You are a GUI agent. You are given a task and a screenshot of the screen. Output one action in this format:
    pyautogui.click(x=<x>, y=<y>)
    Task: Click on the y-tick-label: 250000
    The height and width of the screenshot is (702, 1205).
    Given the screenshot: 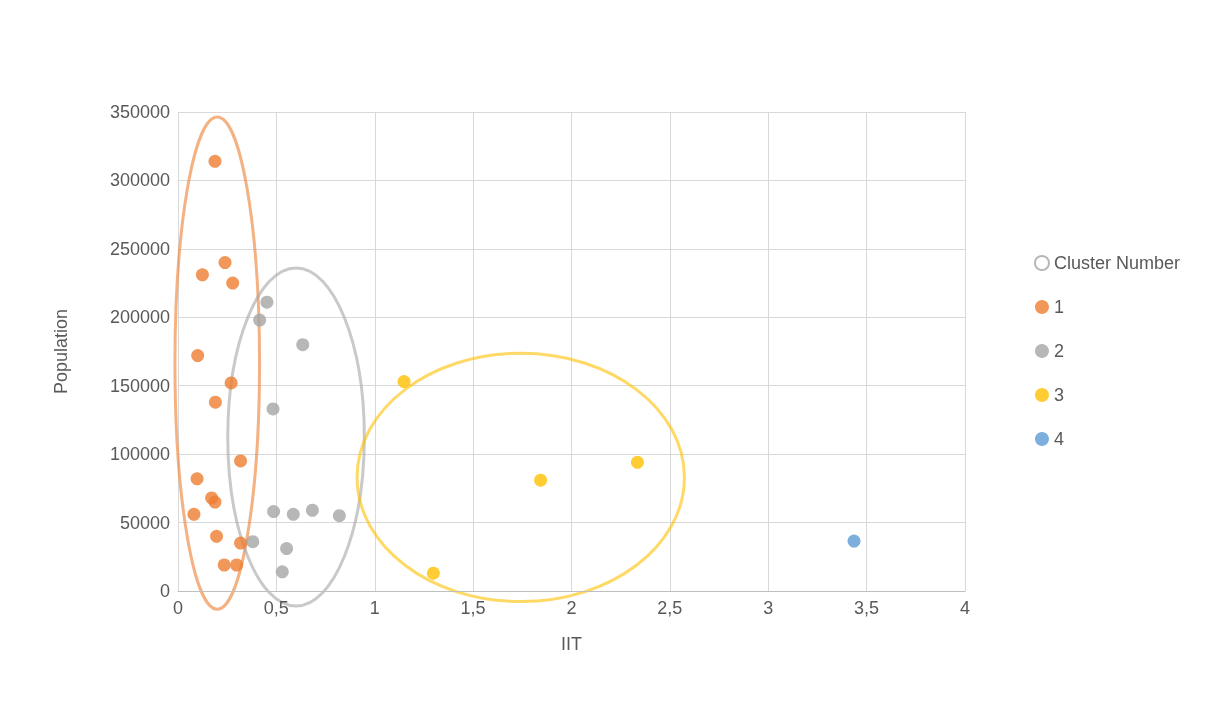 What is the action you would take?
    pyautogui.click(x=139, y=248)
    